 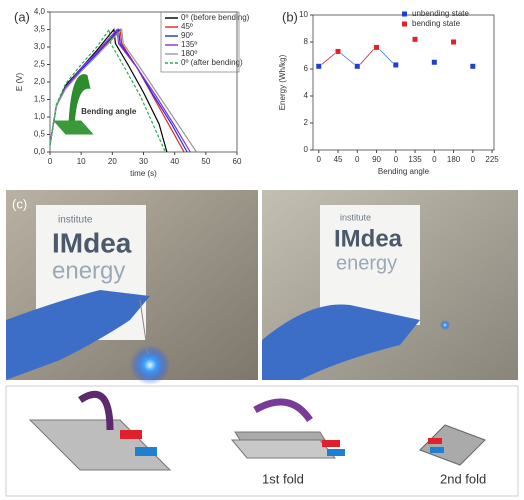 I want to click on legend-label: 0º (after bending), so click(x=212, y=62).